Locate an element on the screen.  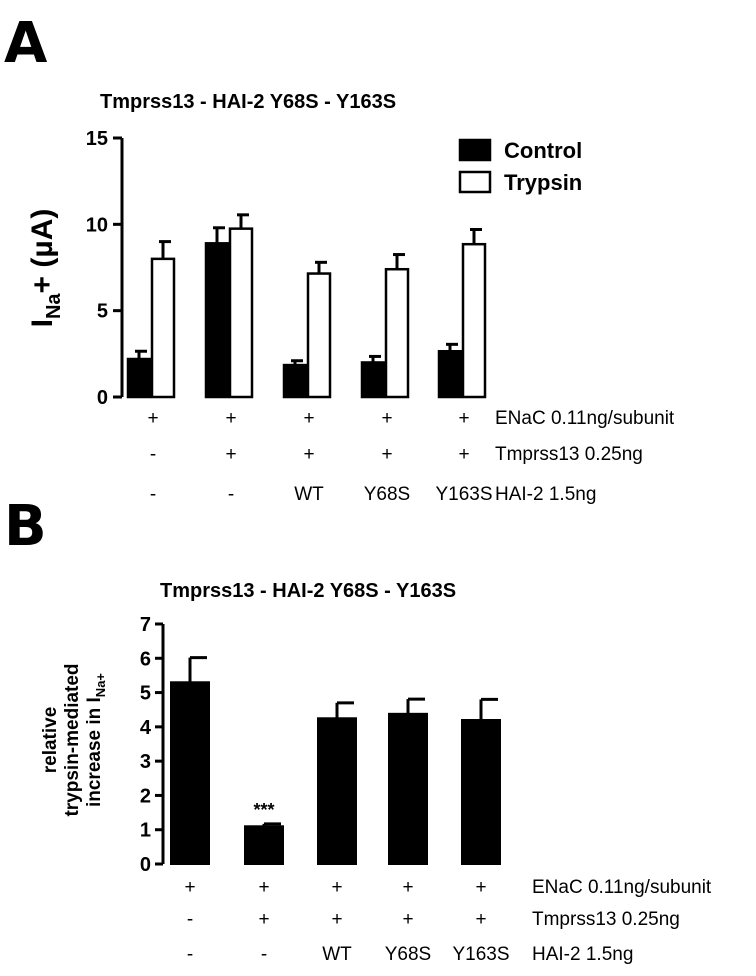
y-axis-label-line: relative is located at coordinates (50, 740).